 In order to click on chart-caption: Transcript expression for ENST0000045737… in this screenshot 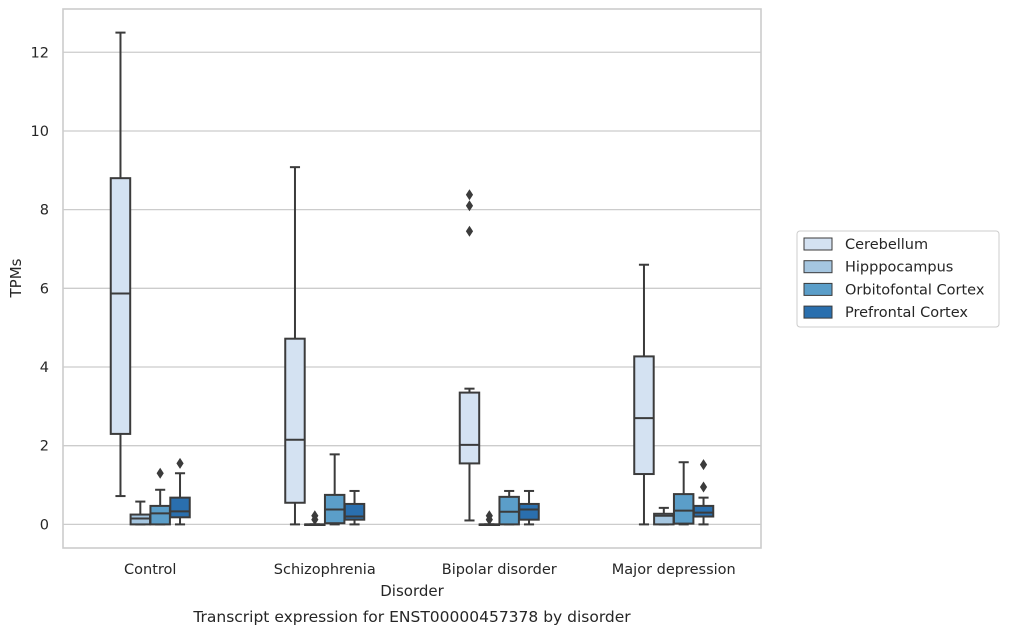, I will do `click(411, 617)`.